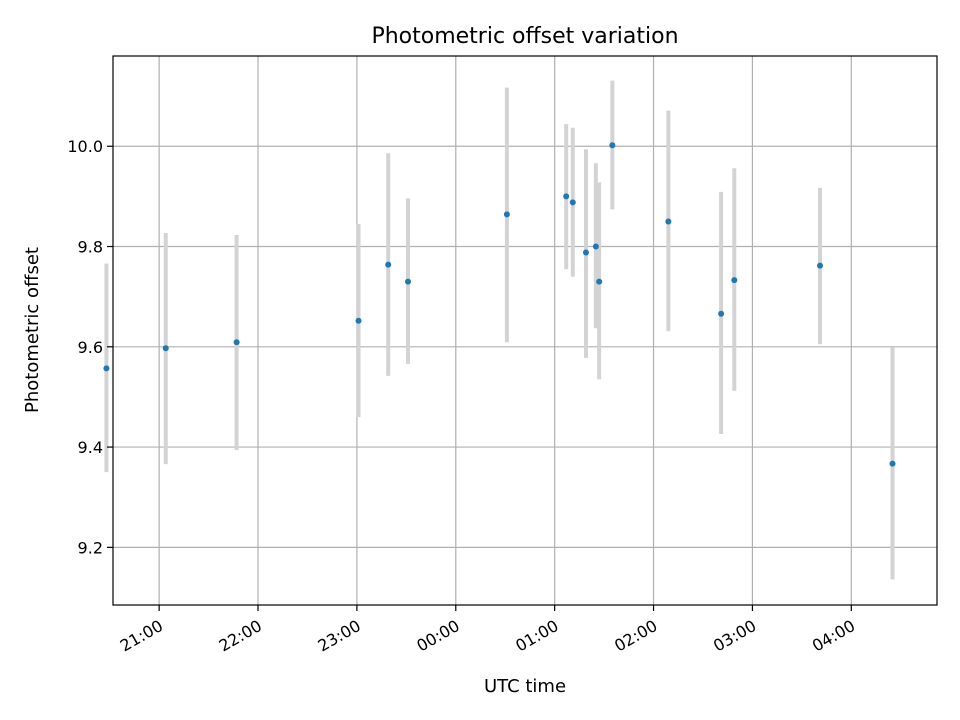 Image resolution: width=960 pixels, height=720 pixels. I want to click on chart-title: Photometric offset variation, so click(524, 36).